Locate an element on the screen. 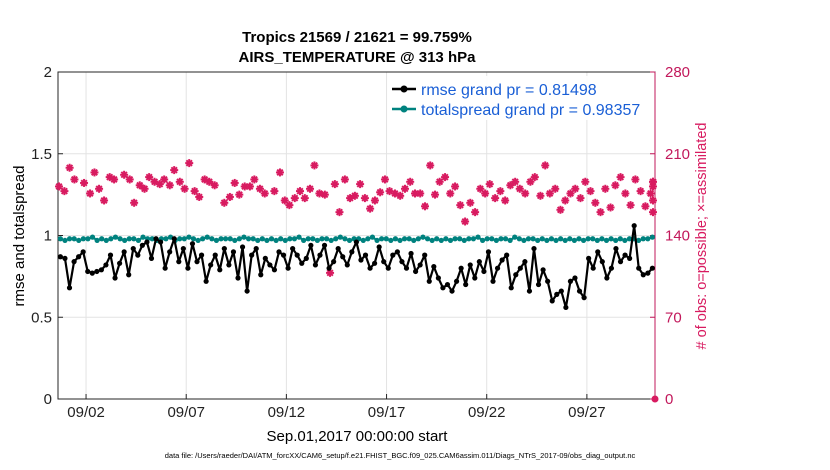 Image resolution: width=830 pixels, height=470 pixels. y-axis-label-right: # of obs: o=possible; ×=assimilated is located at coordinates (702, 236).